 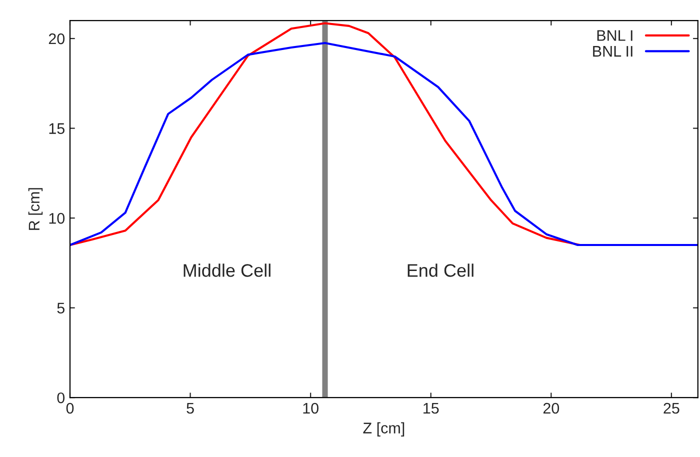 I want to click on y-tick-label: 0, so click(x=61, y=398).